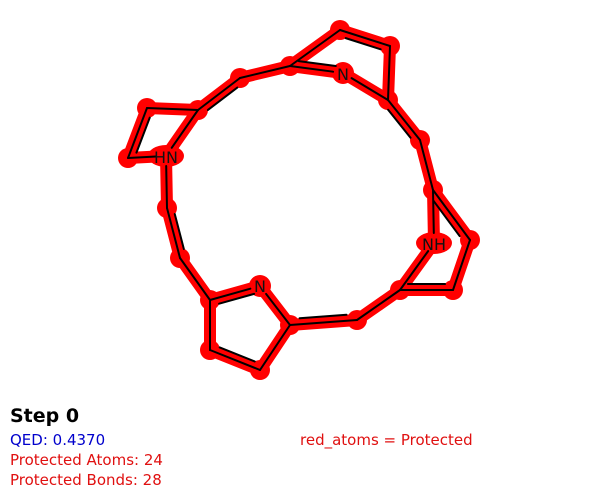 The height and width of the screenshot is (500, 600). I want to click on protected-bonds-count: Protected Bonds: 28, so click(86, 480).